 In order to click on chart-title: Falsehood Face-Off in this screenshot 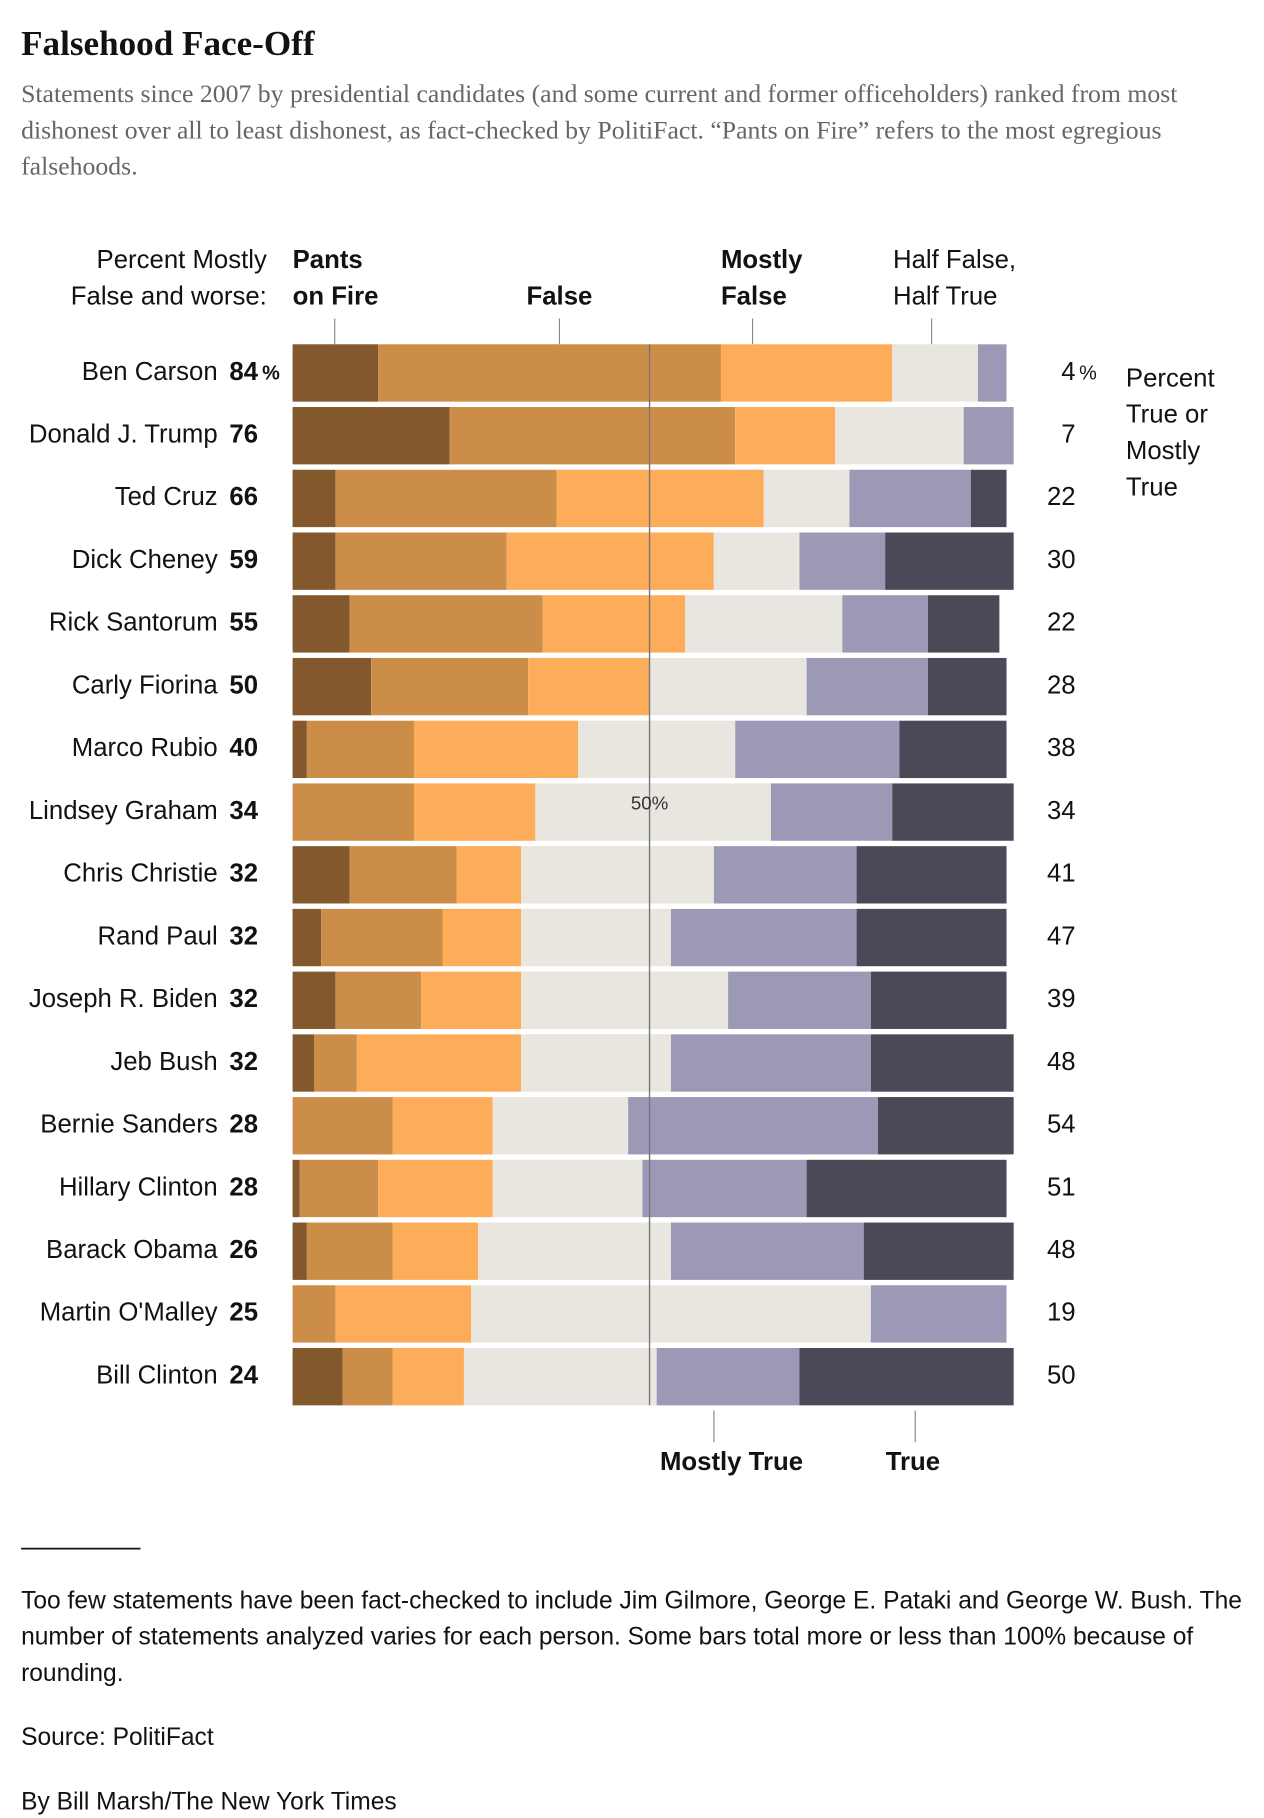, I will do `click(168, 43)`.